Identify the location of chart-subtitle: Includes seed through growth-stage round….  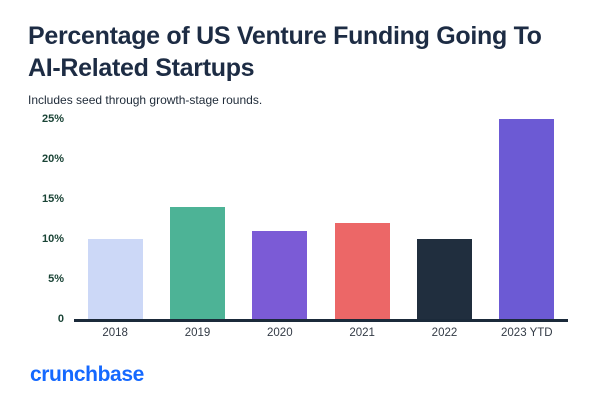
(145, 100).